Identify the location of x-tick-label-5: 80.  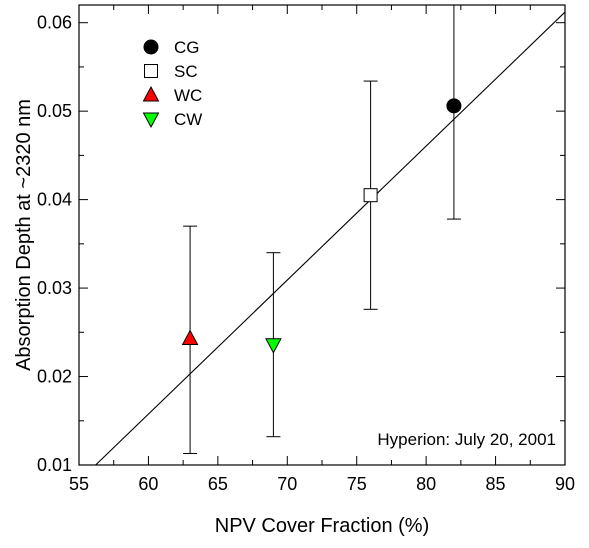
(426, 484).